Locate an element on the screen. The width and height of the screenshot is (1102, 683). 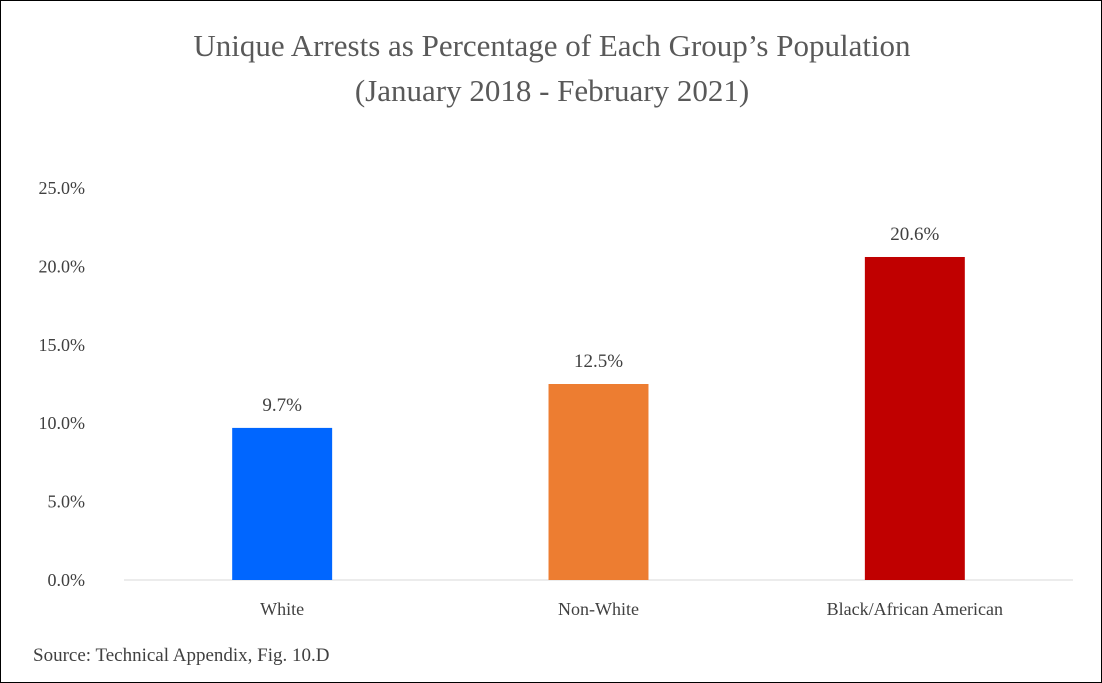
bar-black-african-american is located at coordinates (914, 418).